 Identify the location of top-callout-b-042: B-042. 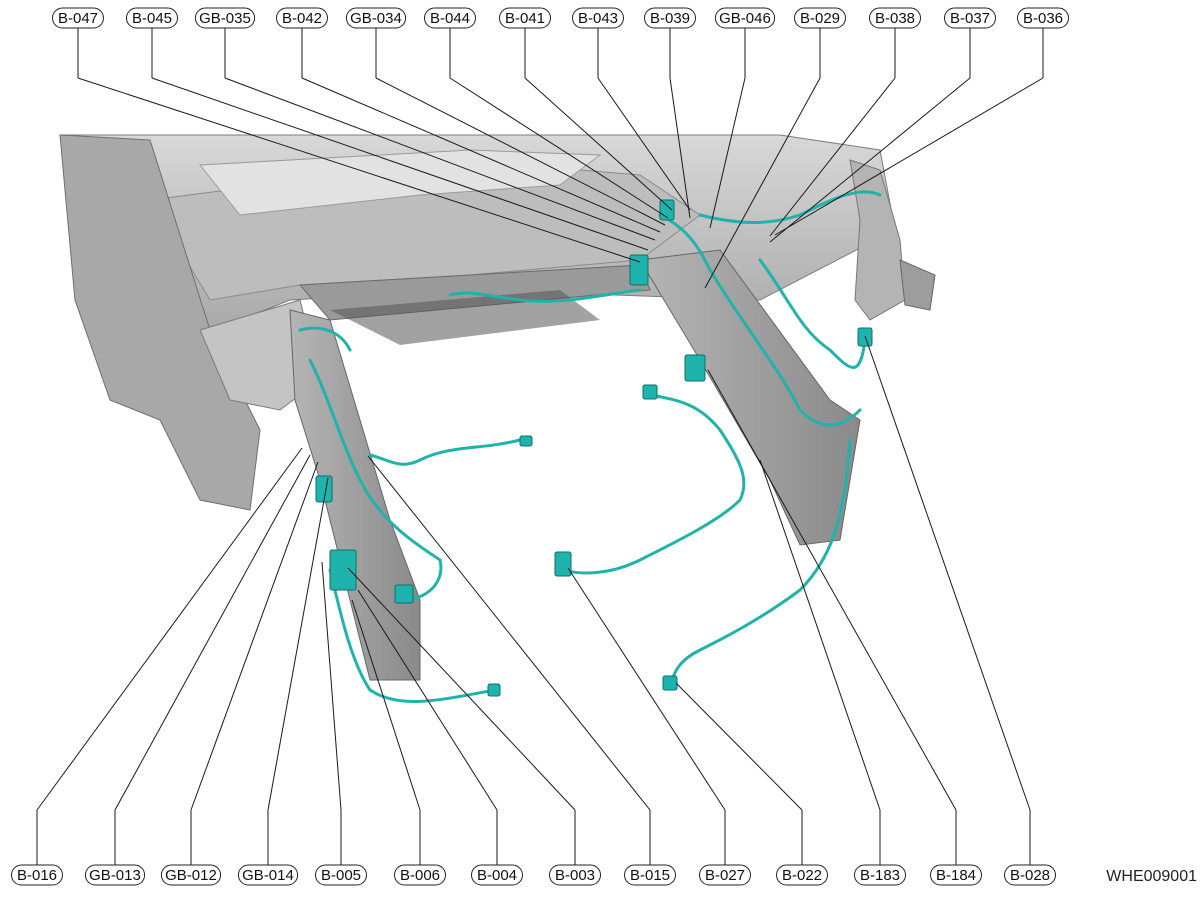
(302, 18).